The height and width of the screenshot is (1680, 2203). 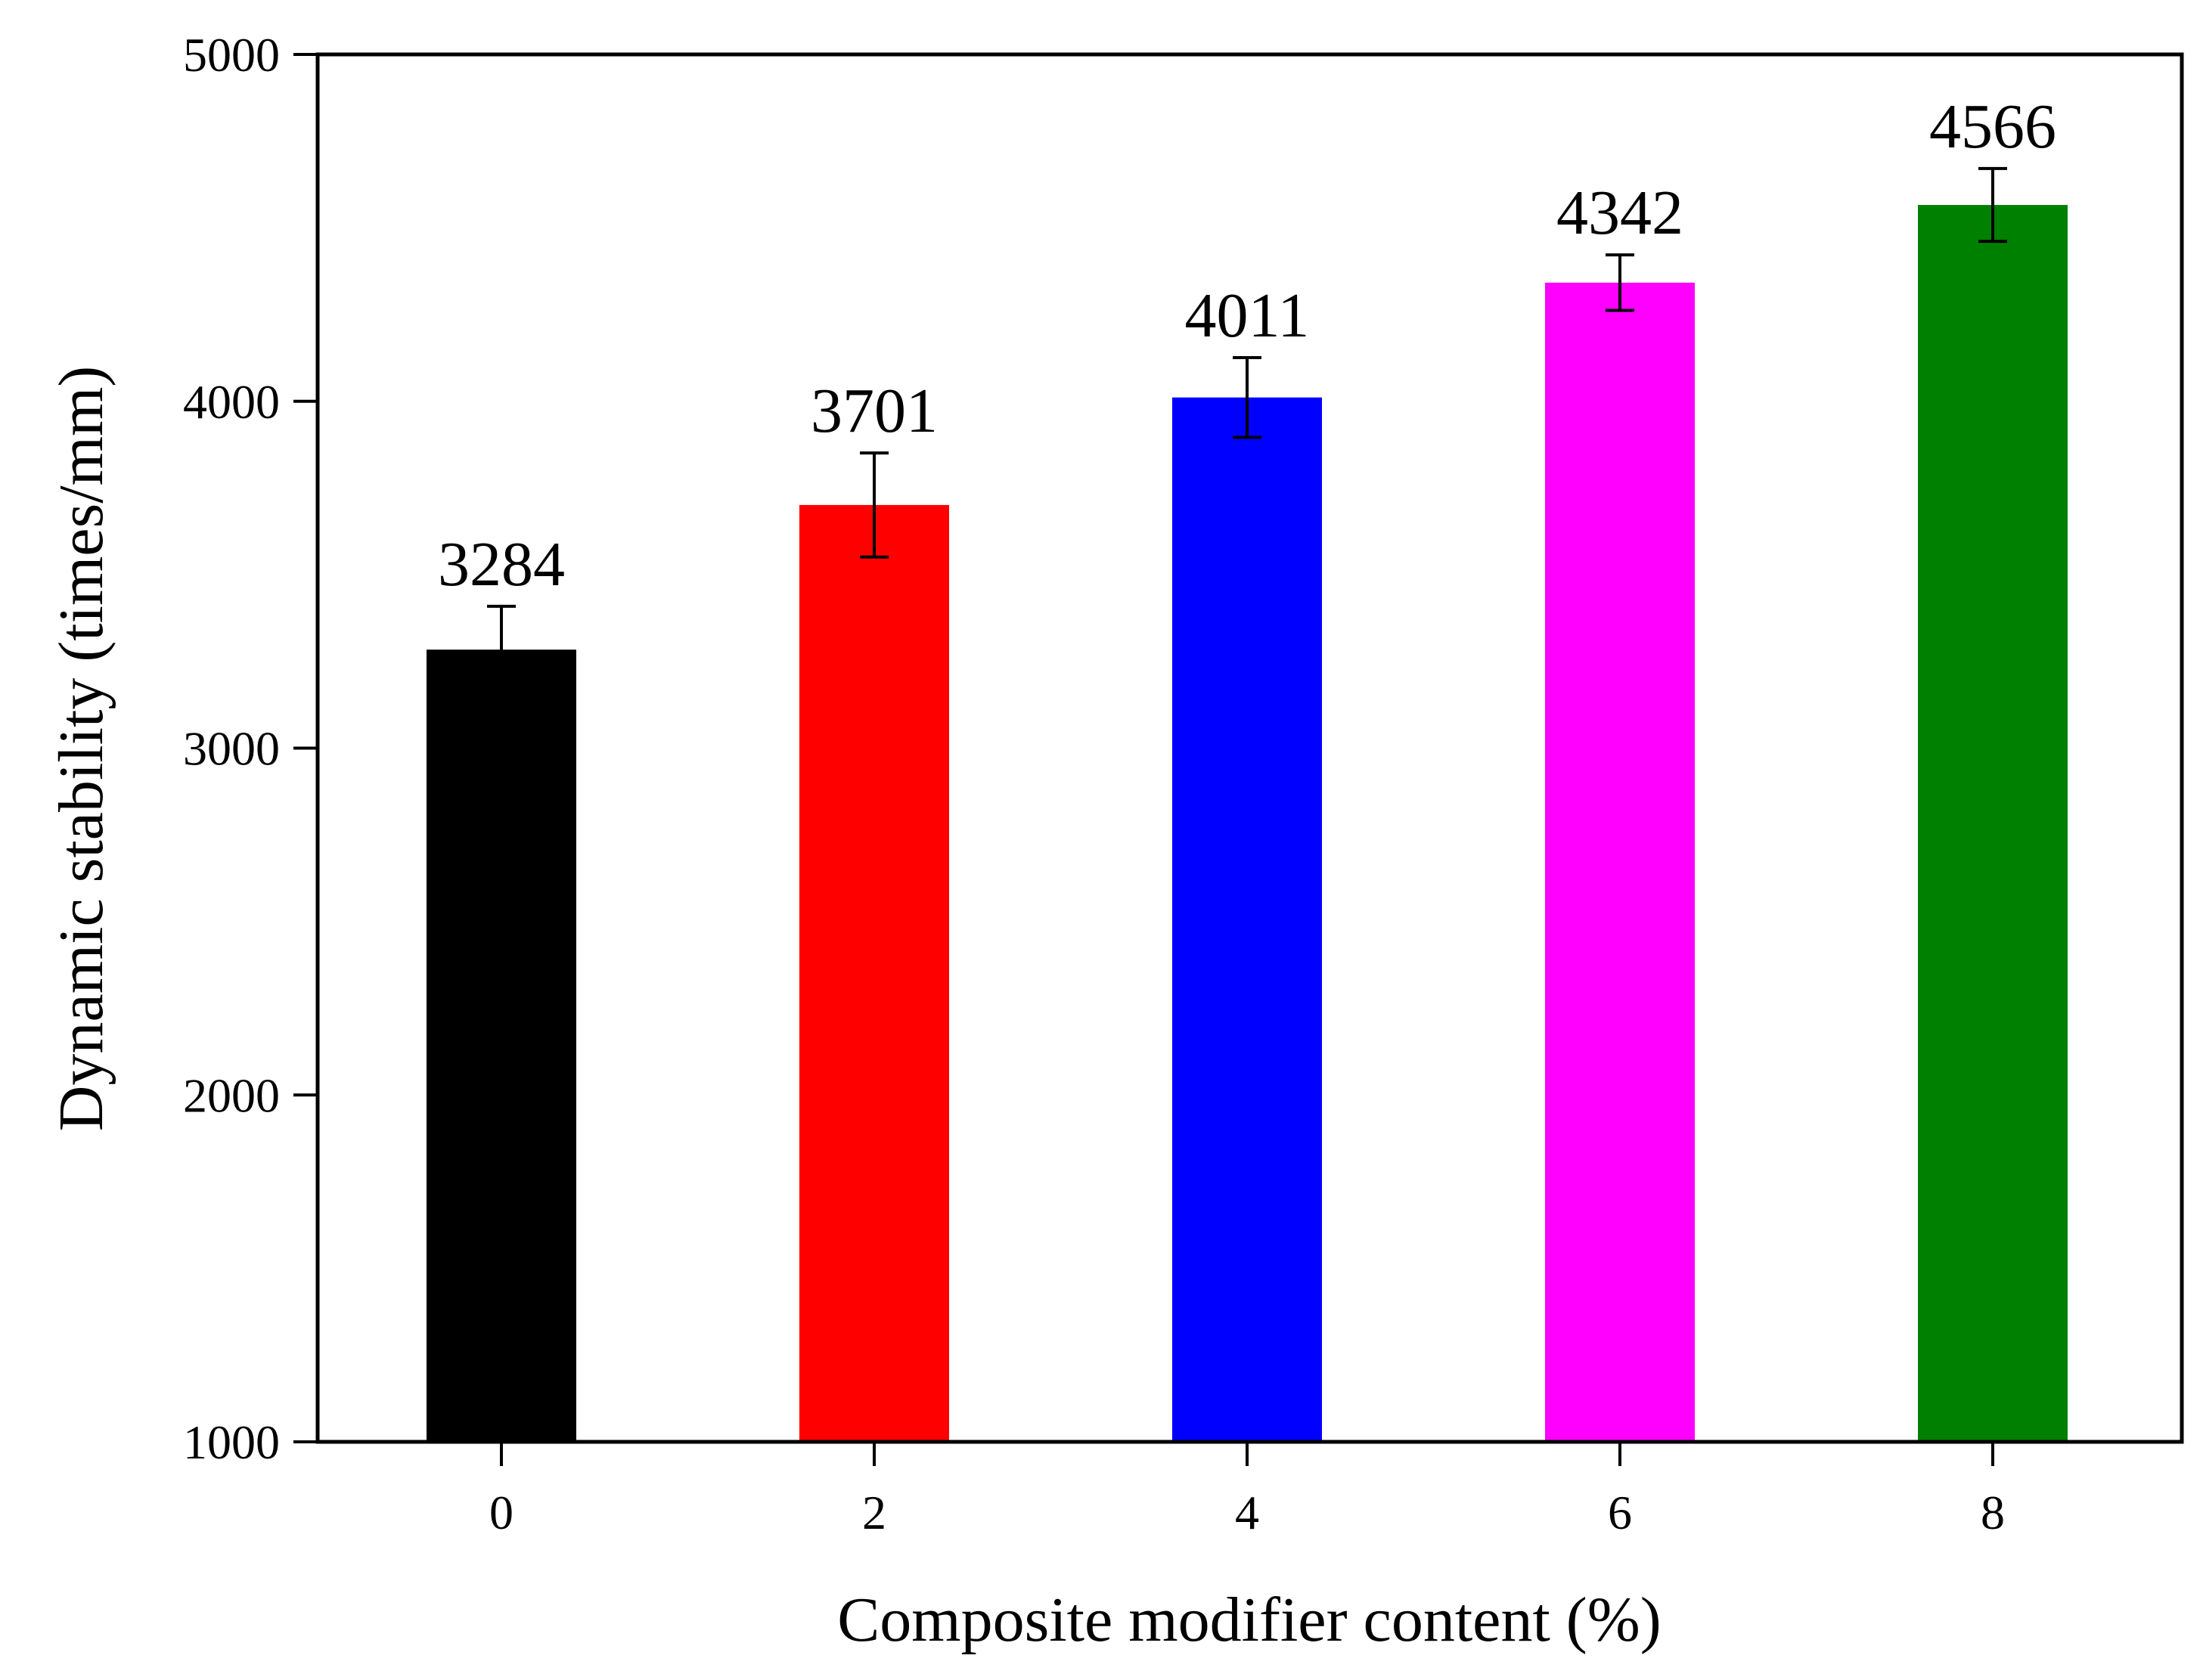 What do you see at coordinates (1247, 316) in the screenshot?
I see `value-label-4: 4011` at bounding box center [1247, 316].